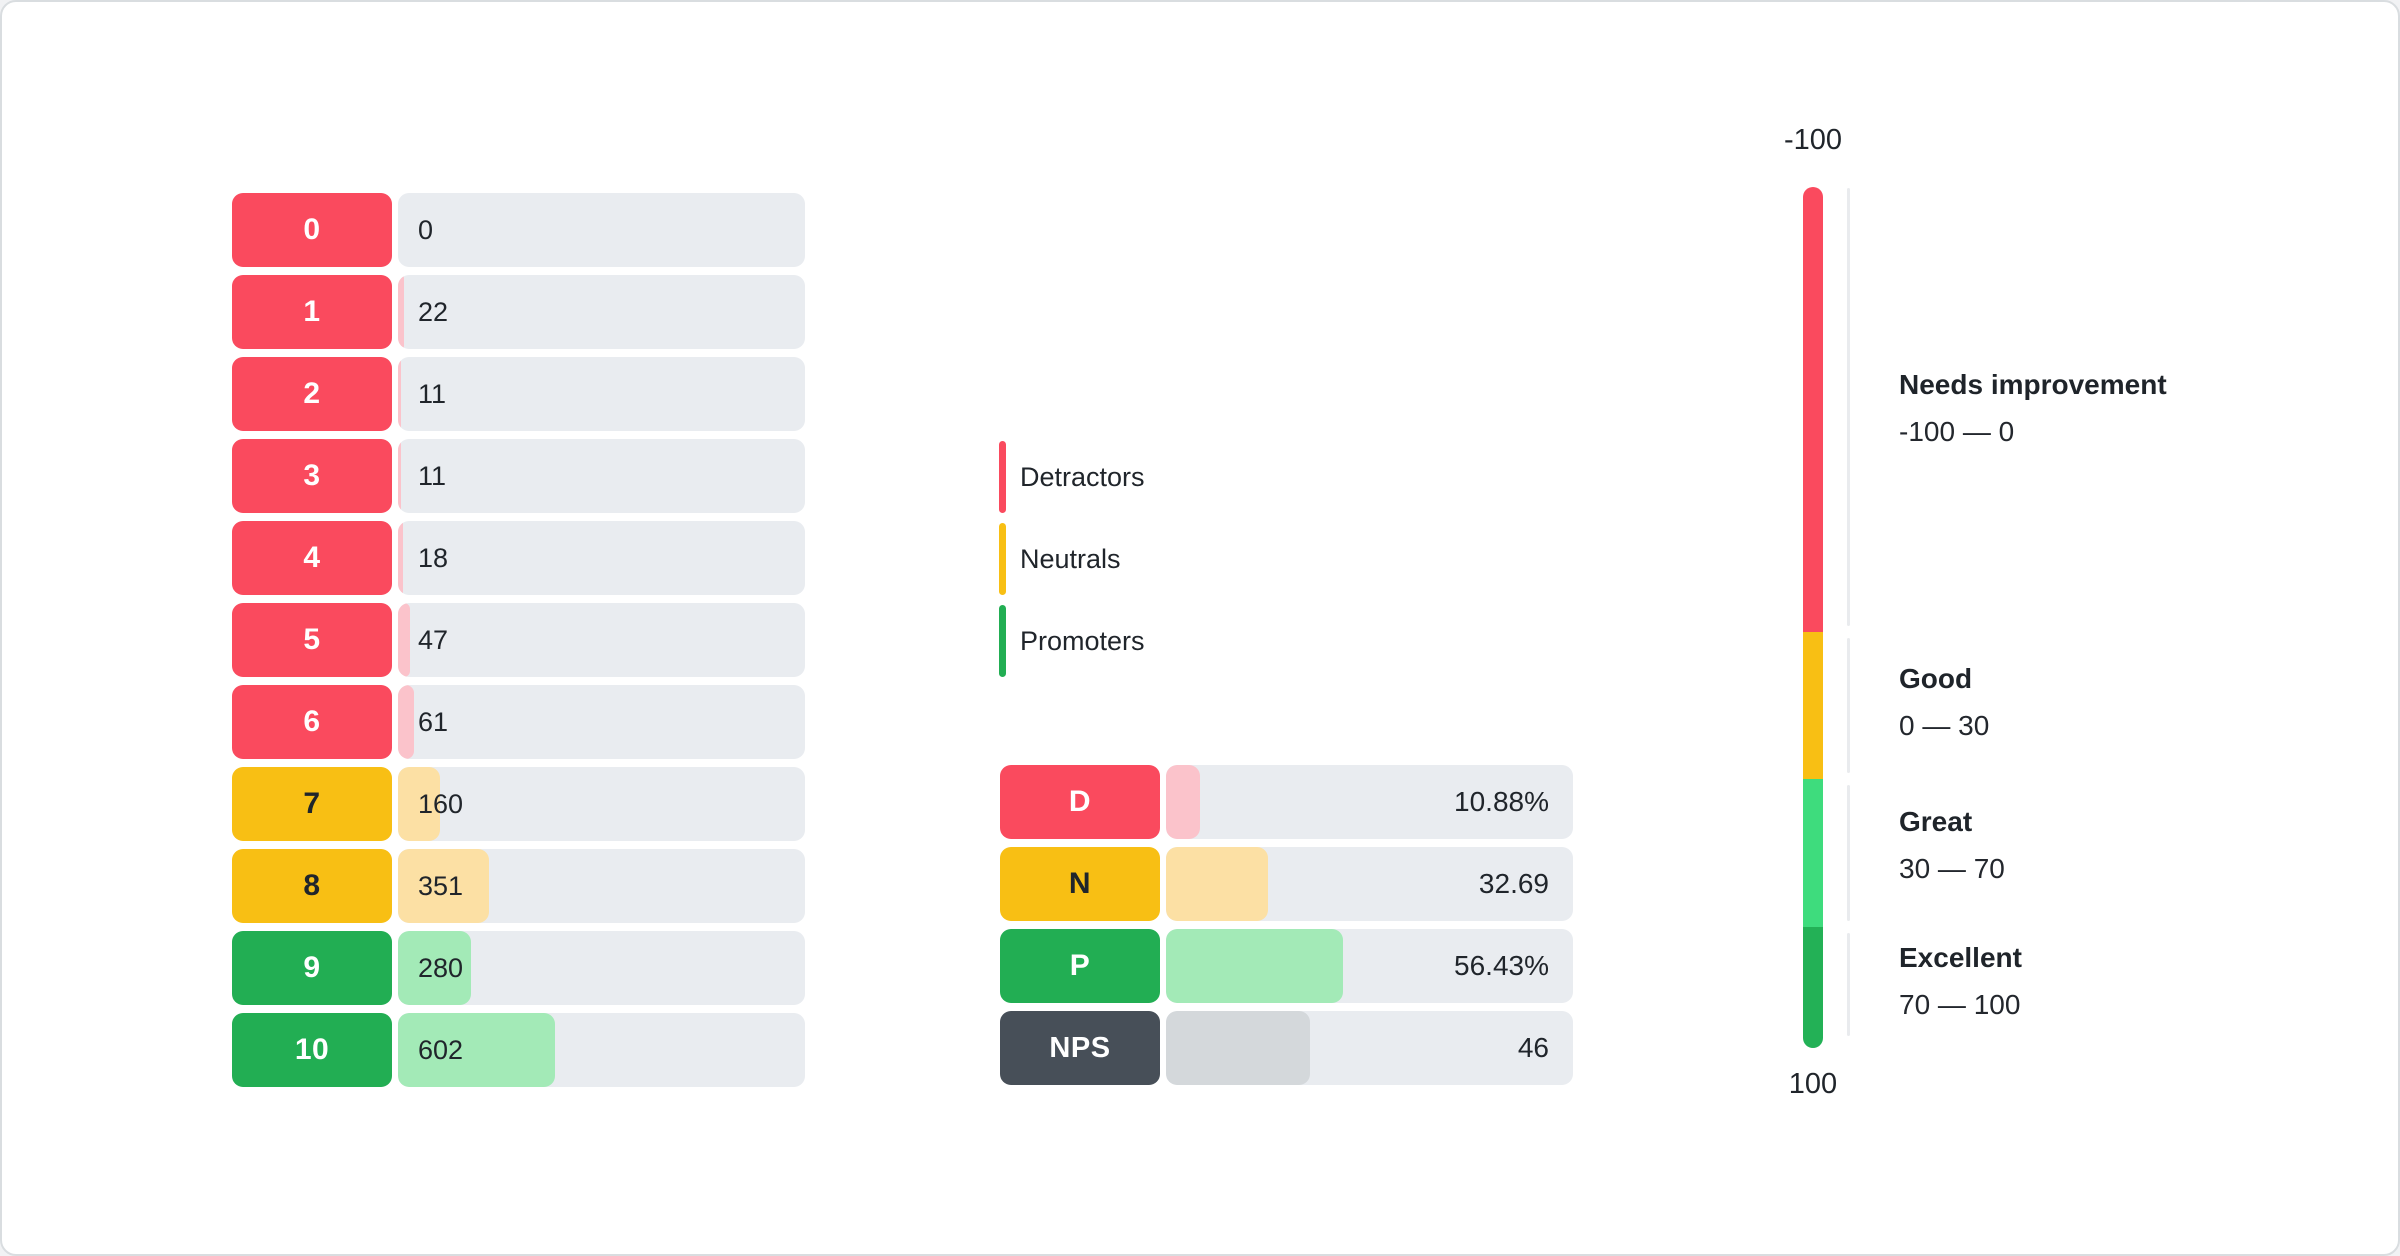  Describe the element at coordinates (1813, 140) in the screenshot. I see `gauge-max-label: -100` at that location.